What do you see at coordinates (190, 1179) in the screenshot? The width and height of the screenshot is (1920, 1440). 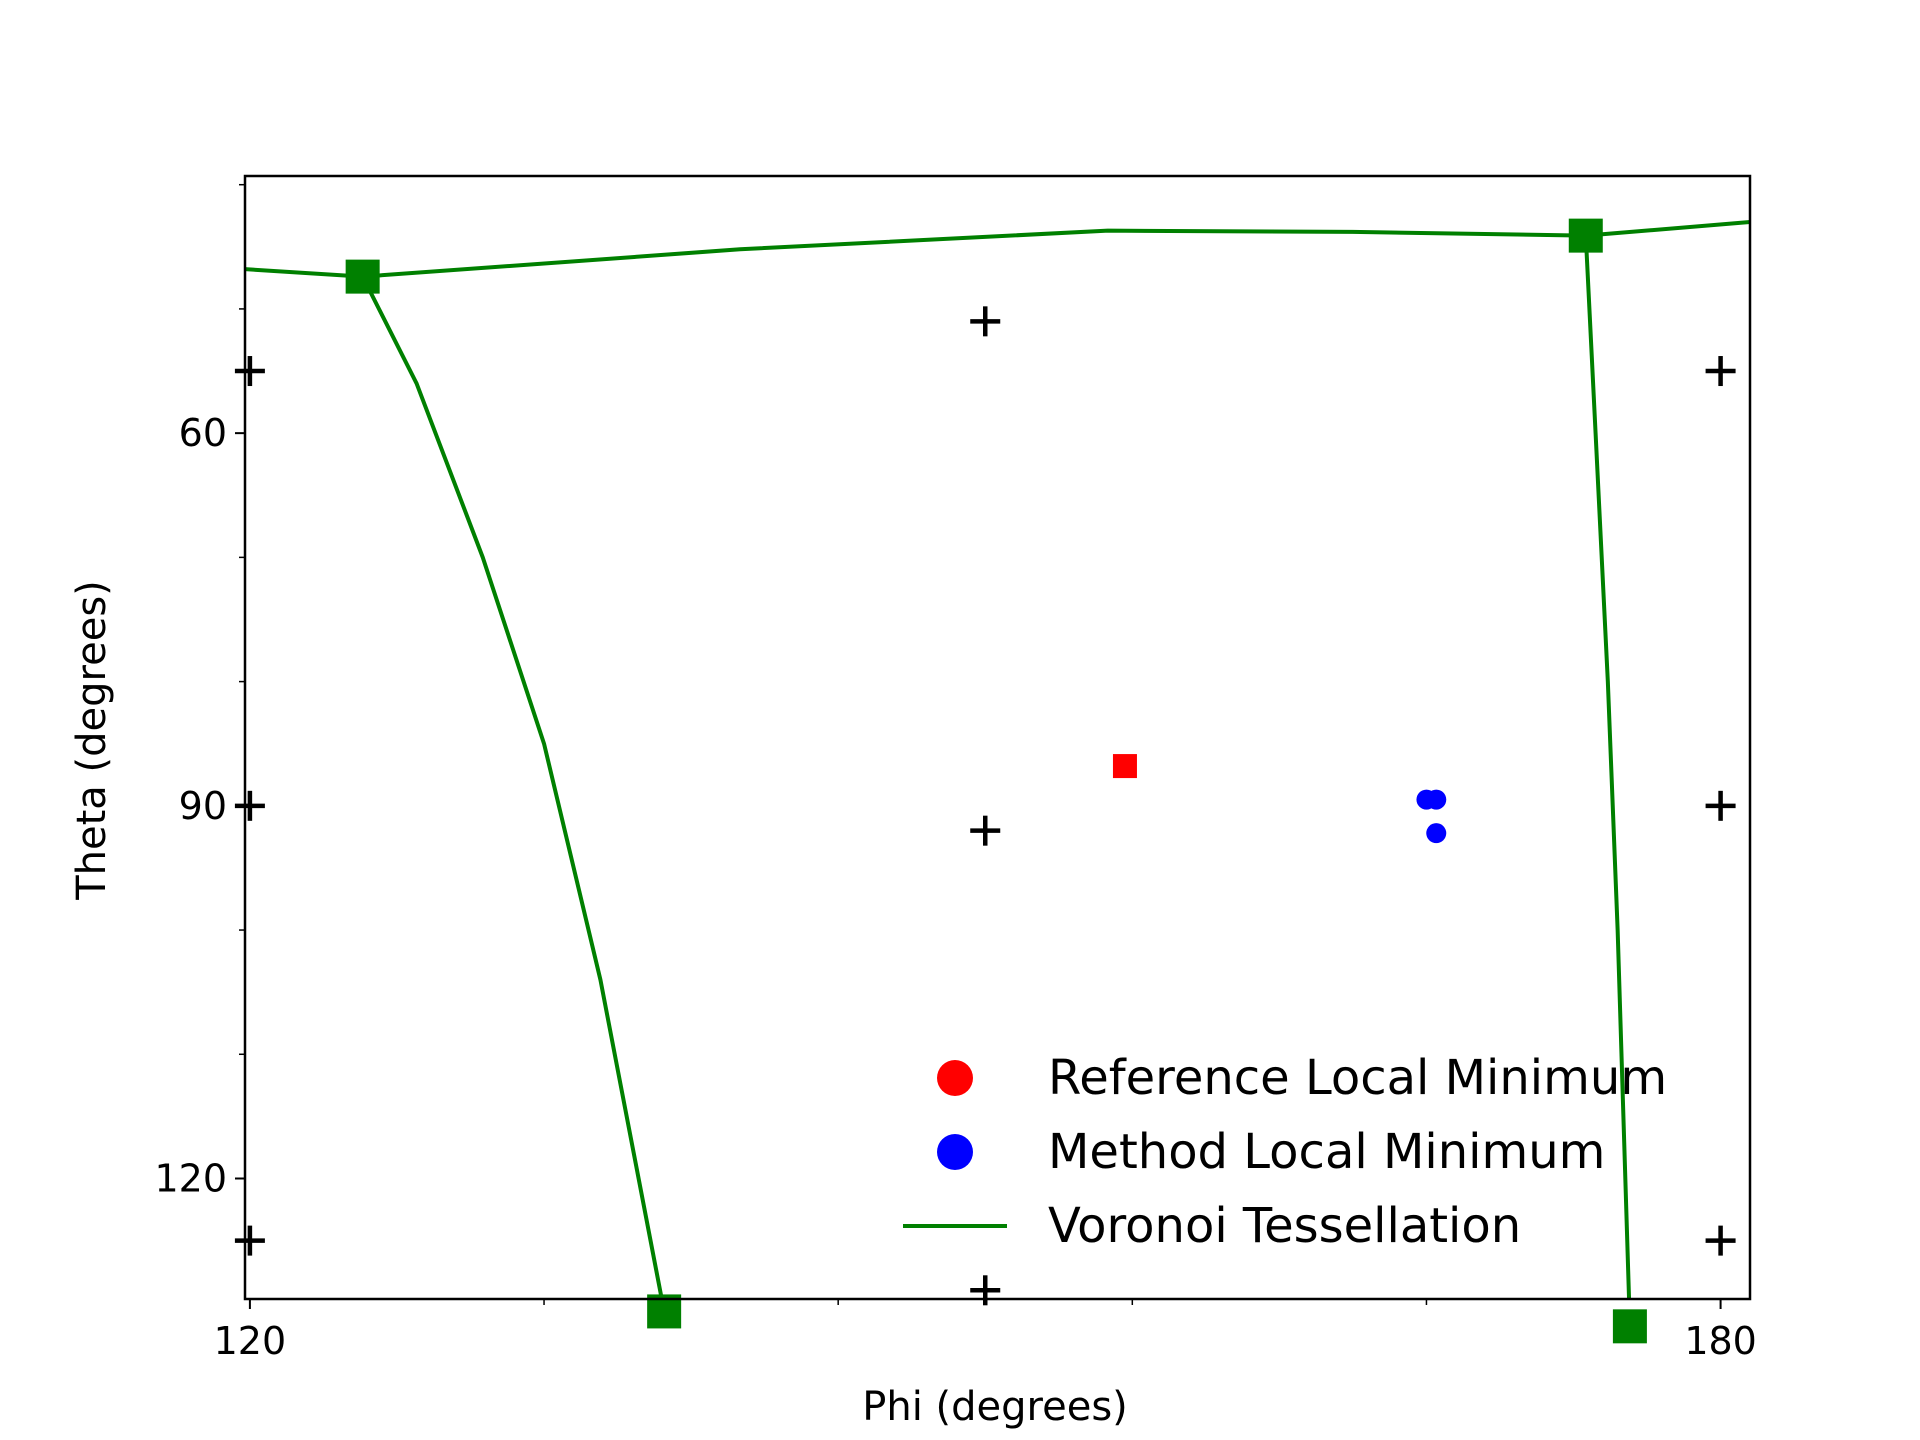 I see `y-tick-label: 120` at bounding box center [190, 1179].